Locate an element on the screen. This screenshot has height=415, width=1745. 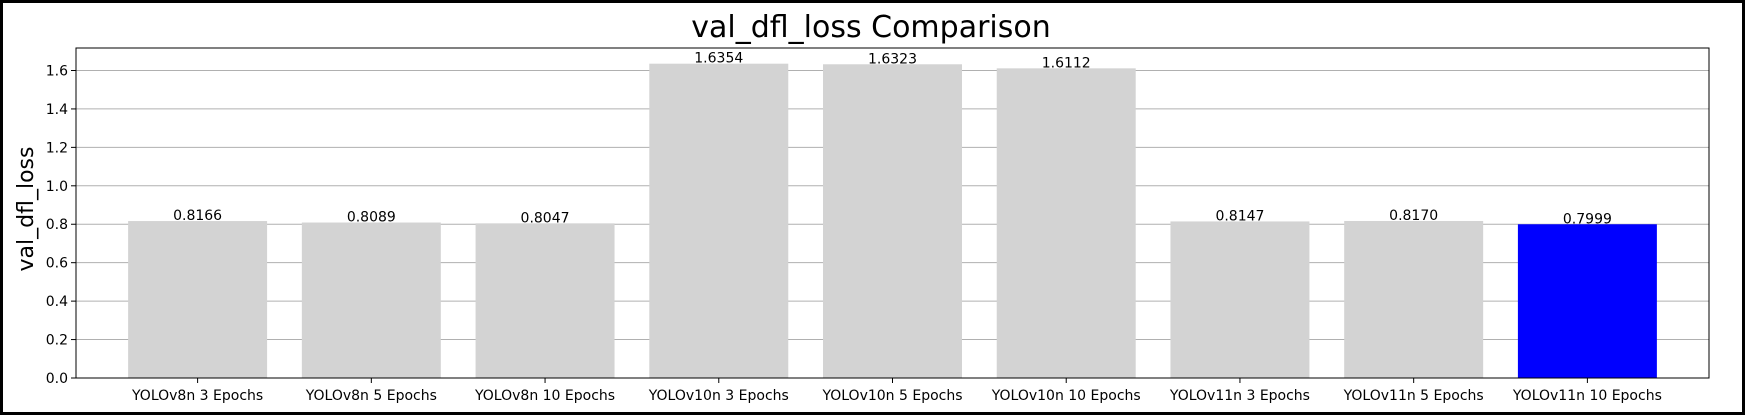
chart-title: val_dfl_loss Comparison is located at coordinates (871, 27).